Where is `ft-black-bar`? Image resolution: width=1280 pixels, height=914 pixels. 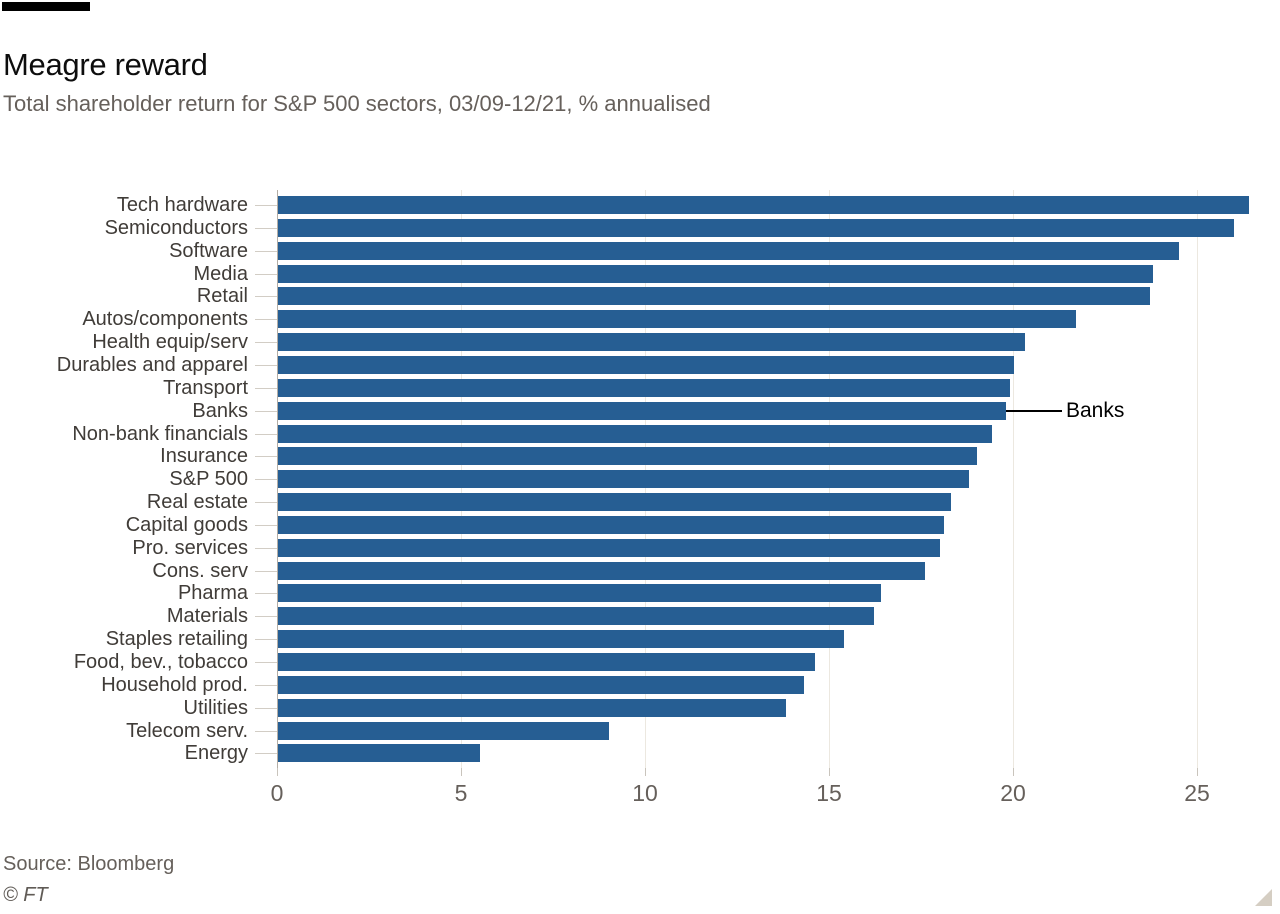
ft-black-bar is located at coordinates (46, 6).